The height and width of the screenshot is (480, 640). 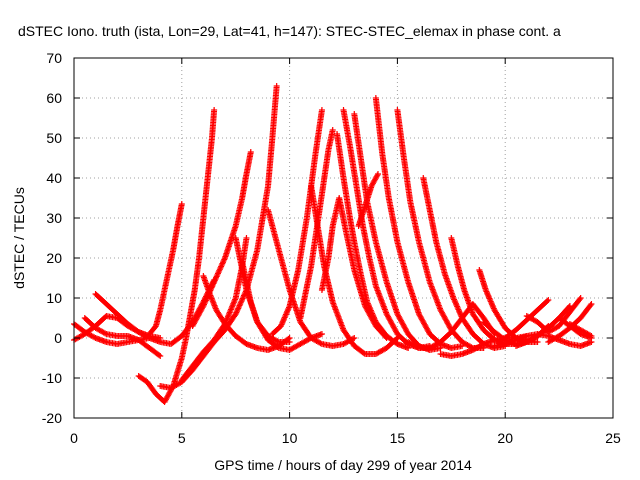 I want to click on y-tick-label: 40, so click(x=54, y=178).